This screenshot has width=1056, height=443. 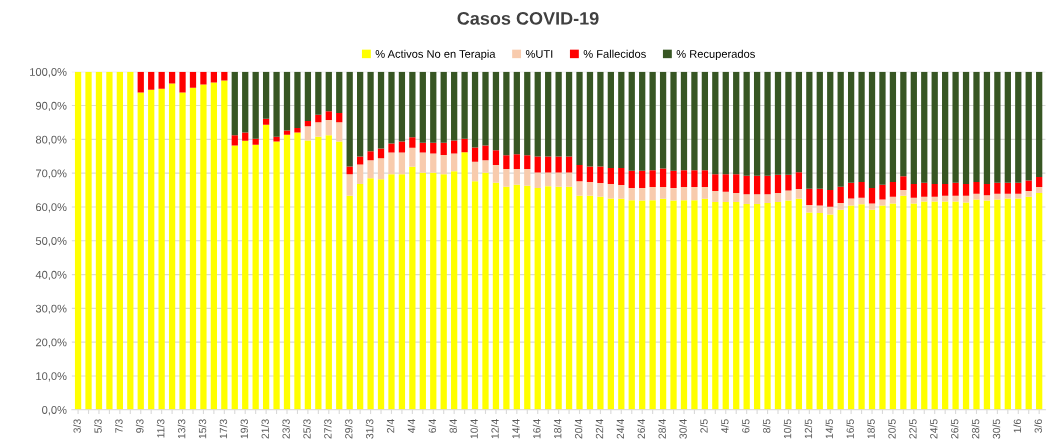 What do you see at coordinates (829, 429) in the screenshot?
I see `x-tick-label: 14/5` at bounding box center [829, 429].